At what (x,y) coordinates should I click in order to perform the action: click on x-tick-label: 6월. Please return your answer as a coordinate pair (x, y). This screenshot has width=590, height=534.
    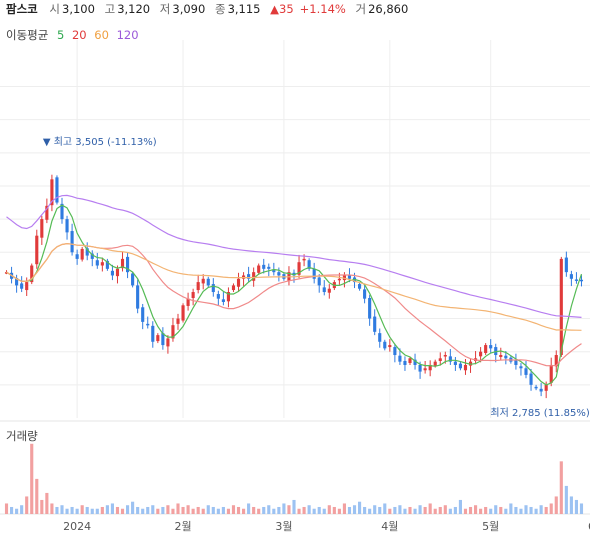
    Looking at the image, I should click on (589, 526).